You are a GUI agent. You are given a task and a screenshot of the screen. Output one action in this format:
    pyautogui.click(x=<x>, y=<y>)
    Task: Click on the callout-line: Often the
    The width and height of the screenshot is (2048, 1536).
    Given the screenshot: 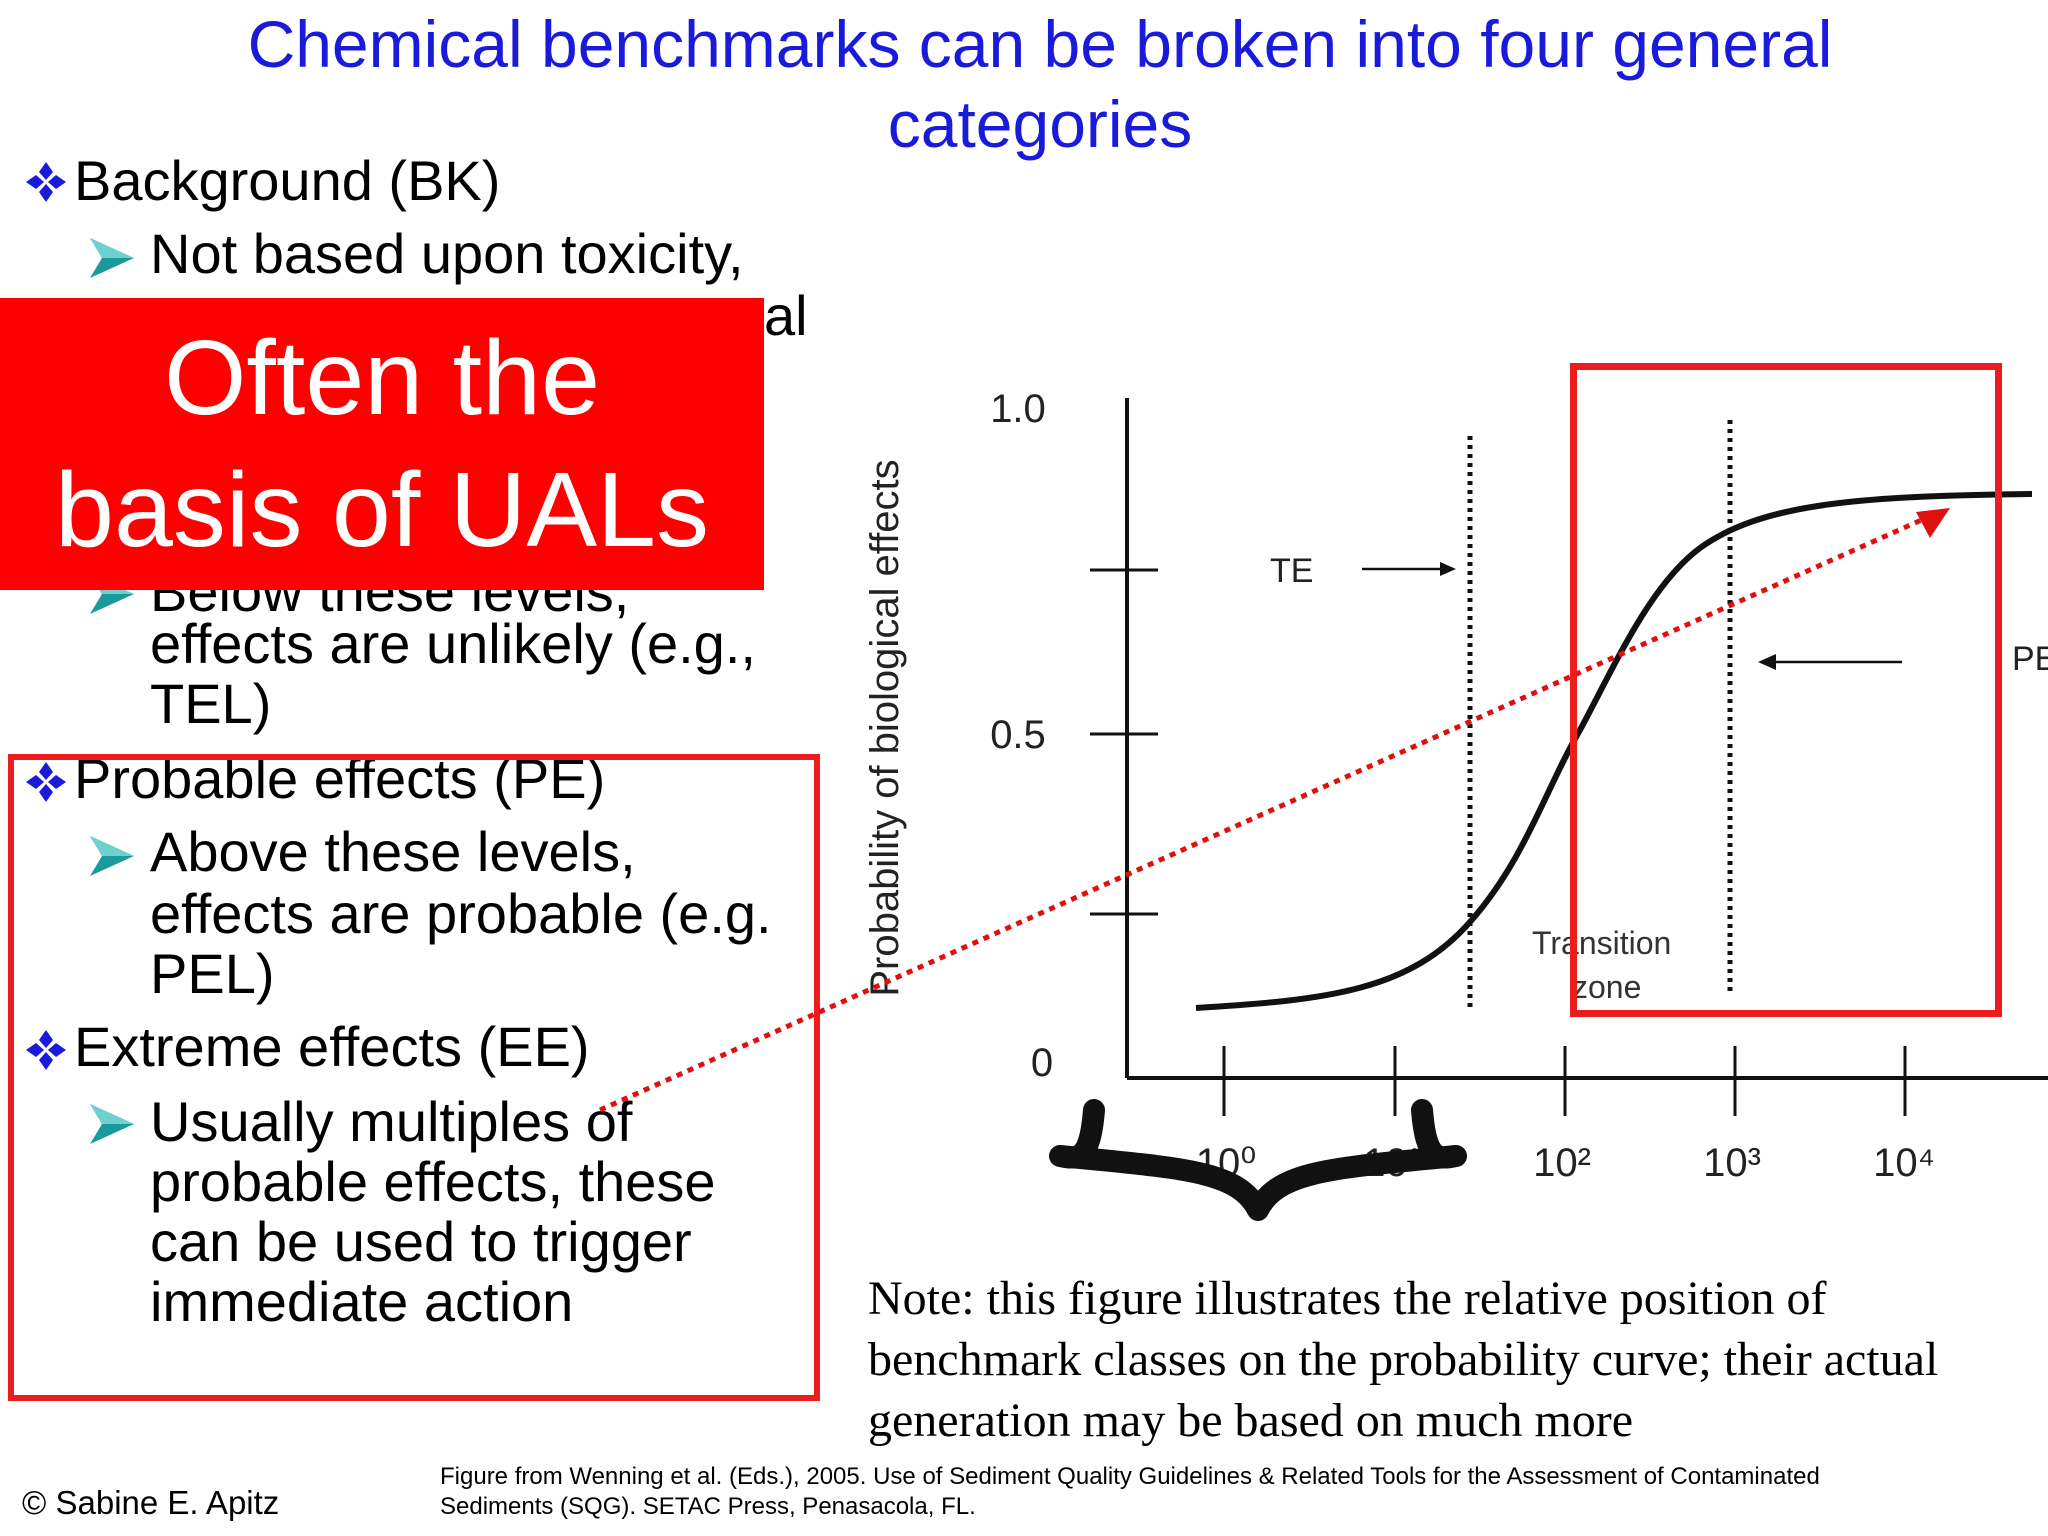 What is the action you would take?
    pyautogui.click(x=382, y=378)
    